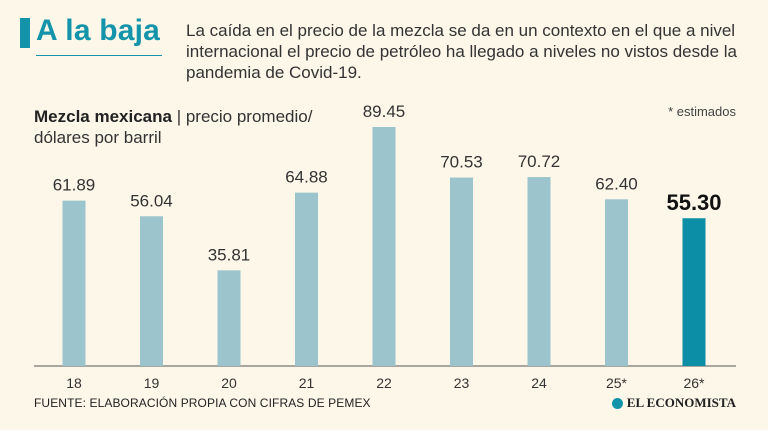 Image resolution: width=768 pixels, height=430 pixels. I want to click on x-tick-label: 22, so click(384, 383).